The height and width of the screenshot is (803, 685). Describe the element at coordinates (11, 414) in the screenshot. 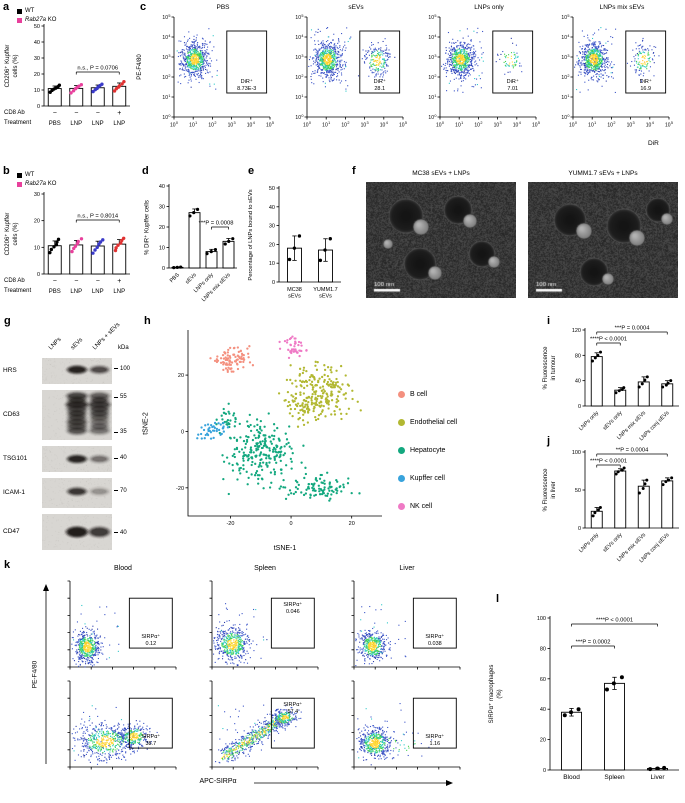

I see `blot-protein-label: CD63` at that location.